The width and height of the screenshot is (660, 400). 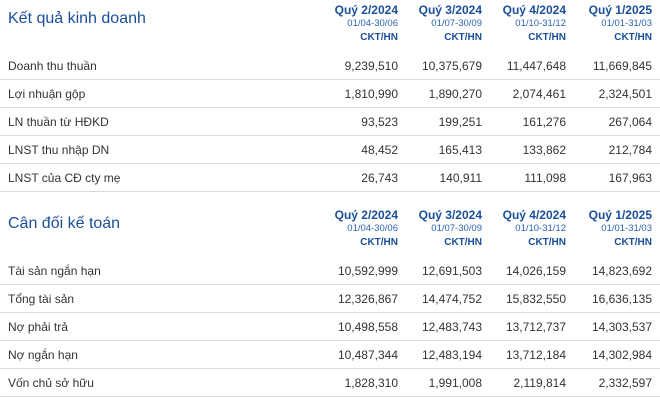 What do you see at coordinates (161, 121) in the screenshot?
I see `row-label: LN thuần từ HĐKD` at bounding box center [161, 121].